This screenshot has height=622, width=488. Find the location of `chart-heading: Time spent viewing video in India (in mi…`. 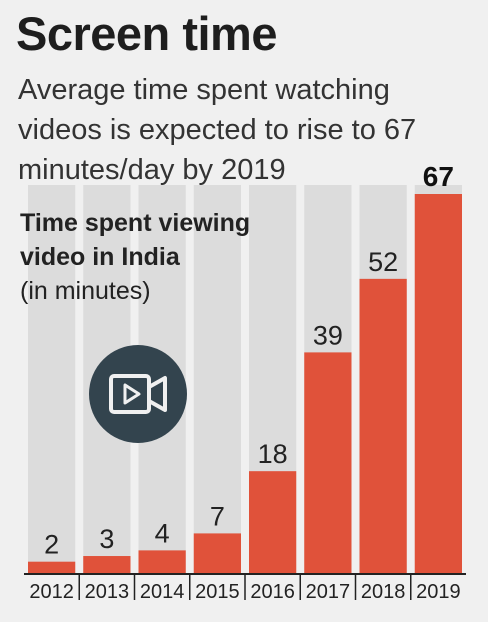

chart-heading: Time spent viewing video in India (in mi… is located at coordinates (160, 257).